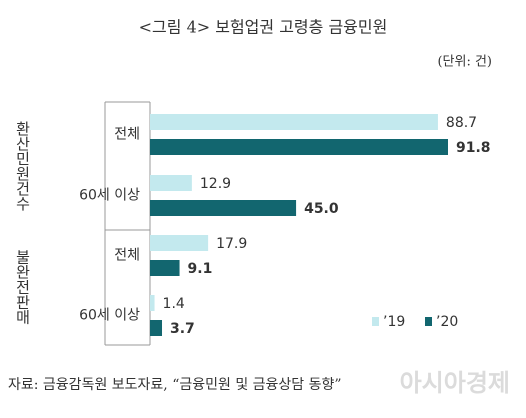 The image size is (526, 418). Describe the element at coordinates (455, 383) in the screenshot. I see `watermark: 아시아경제` at that location.